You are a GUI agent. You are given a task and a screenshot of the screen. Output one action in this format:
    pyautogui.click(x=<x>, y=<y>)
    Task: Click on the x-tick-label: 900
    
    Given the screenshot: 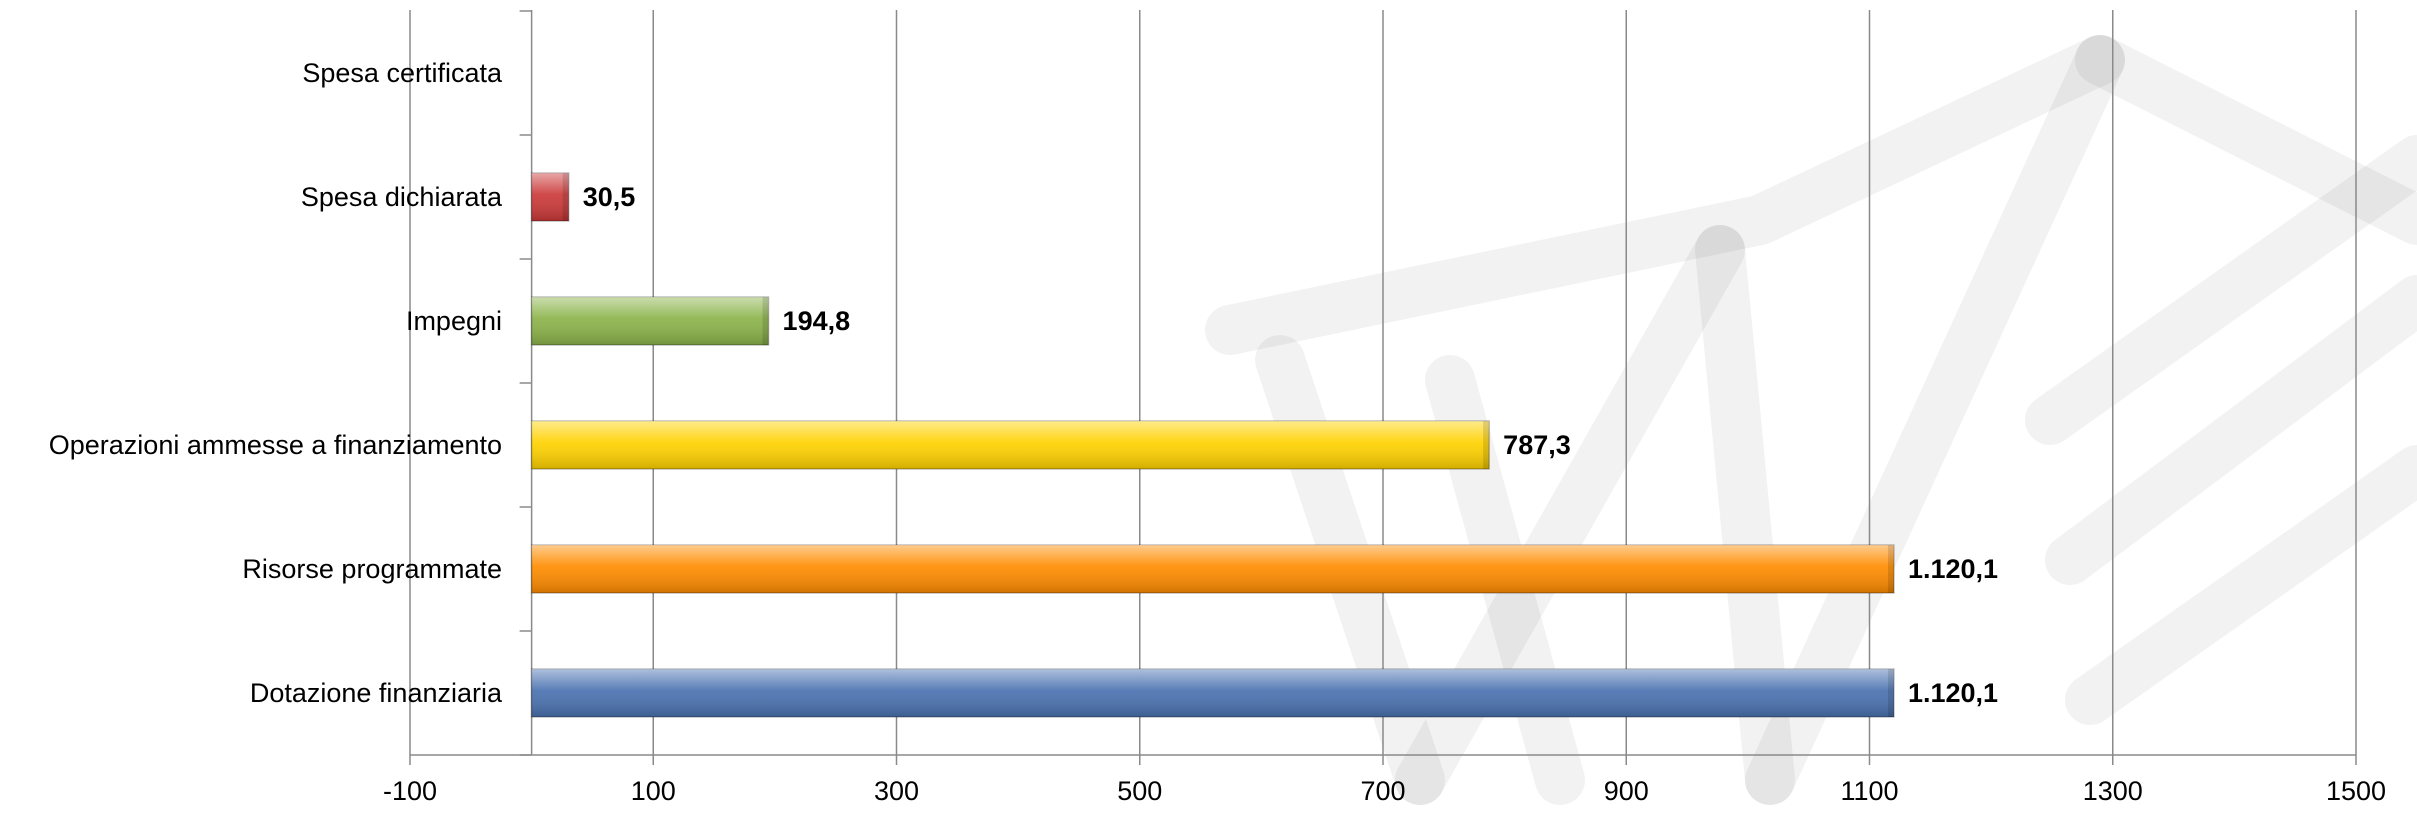 What is the action you would take?
    pyautogui.click(x=1626, y=791)
    